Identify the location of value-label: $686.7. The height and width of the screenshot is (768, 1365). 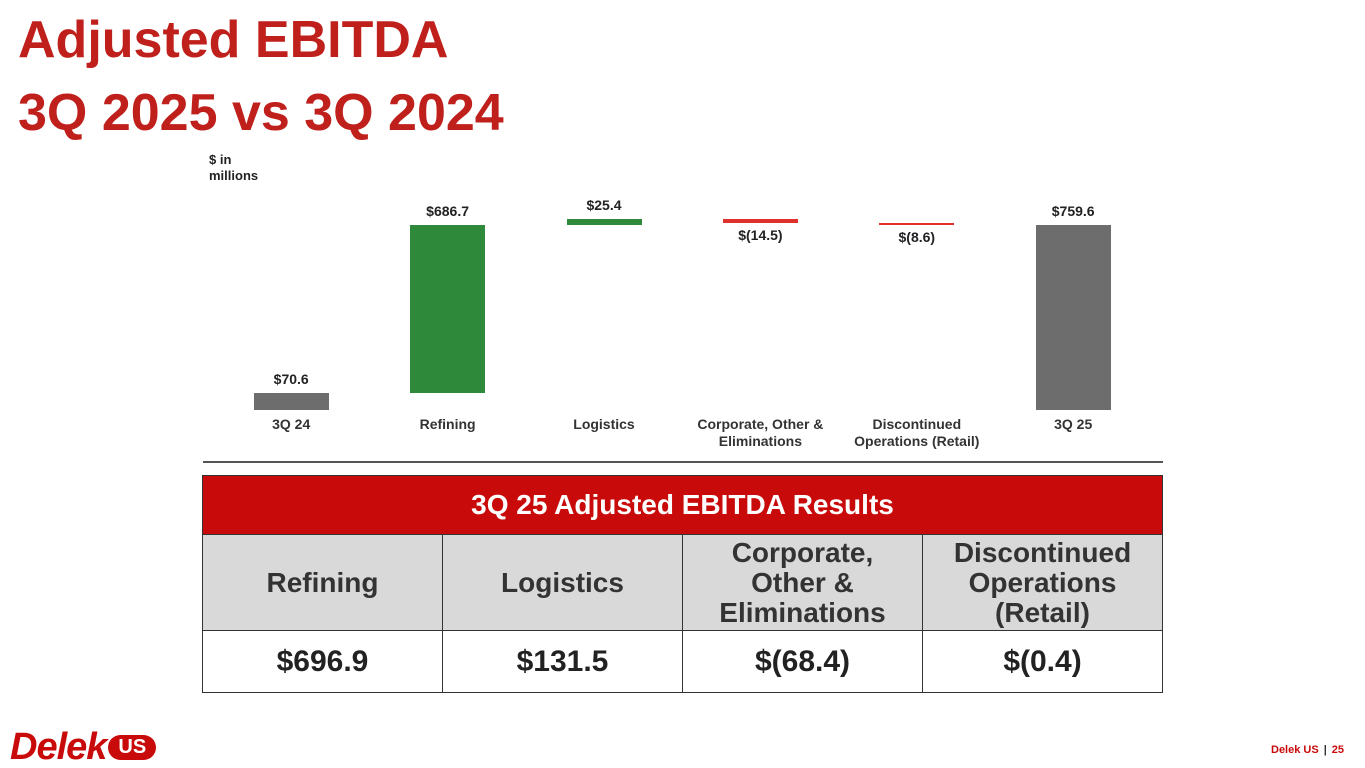
(447, 211).